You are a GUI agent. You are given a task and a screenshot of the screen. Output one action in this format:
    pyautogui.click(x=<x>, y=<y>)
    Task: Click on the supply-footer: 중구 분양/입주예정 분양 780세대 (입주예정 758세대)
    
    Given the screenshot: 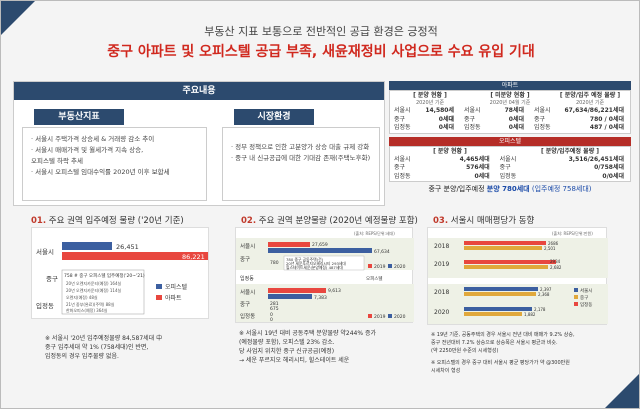 What is the action you would take?
    pyautogui.click(x=510, y=189)
    